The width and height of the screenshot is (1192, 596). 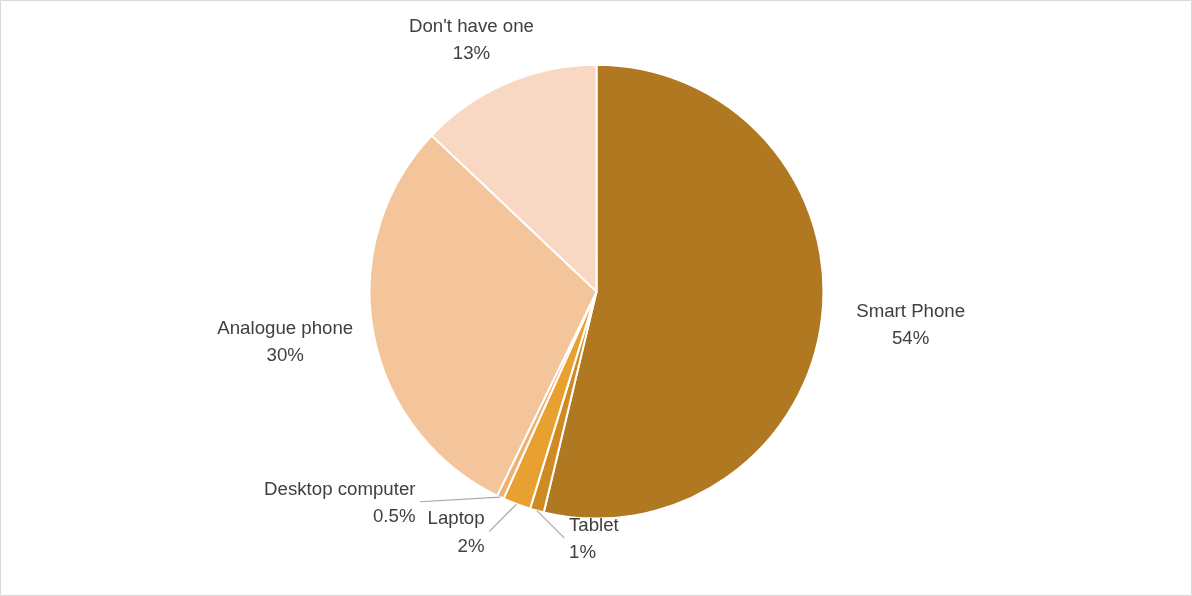 I want to click on data-label: 13%, so click(x=471, y=53).